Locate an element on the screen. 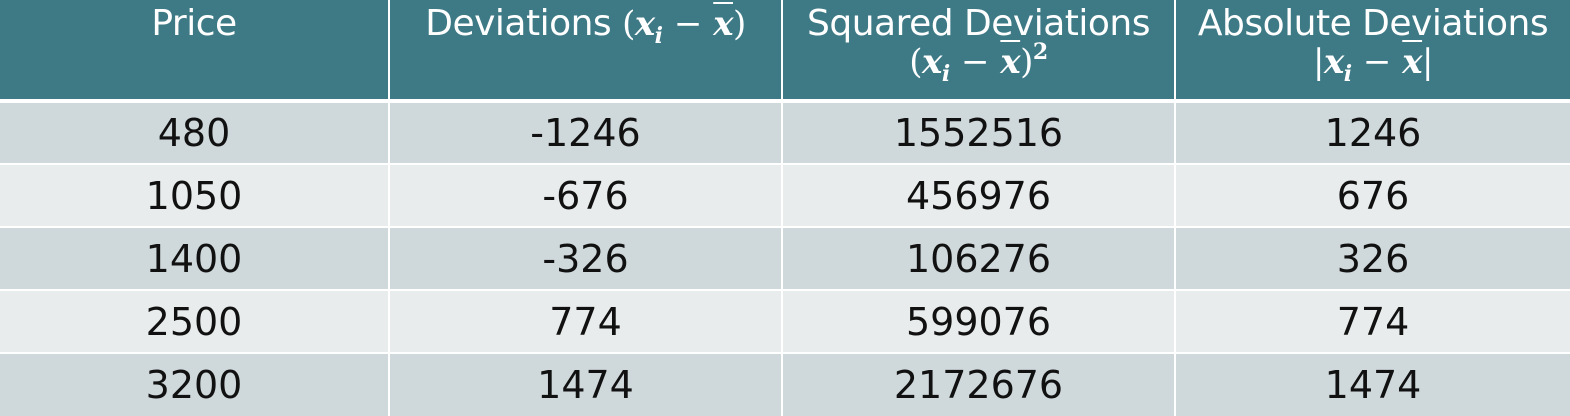  cell-deviation: 1474 is located at coordinates (586, 384).